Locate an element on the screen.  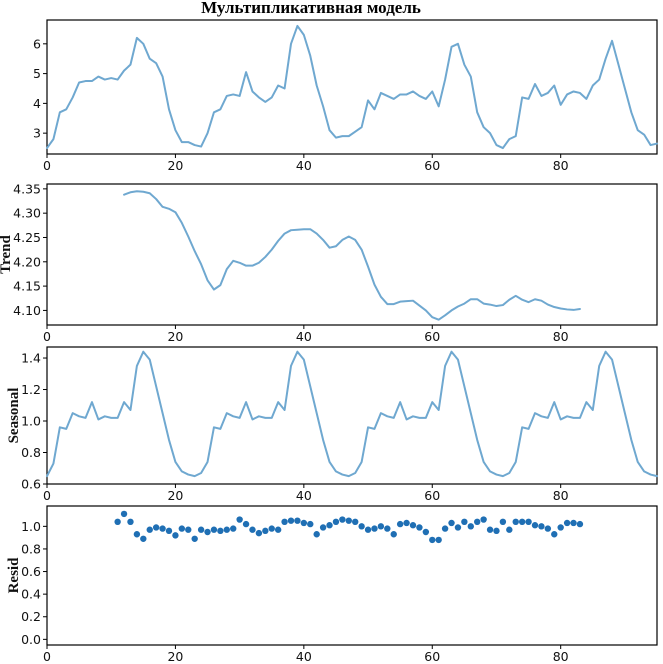
xtick-label-trend: 80 is located at coordinates (561, 336).